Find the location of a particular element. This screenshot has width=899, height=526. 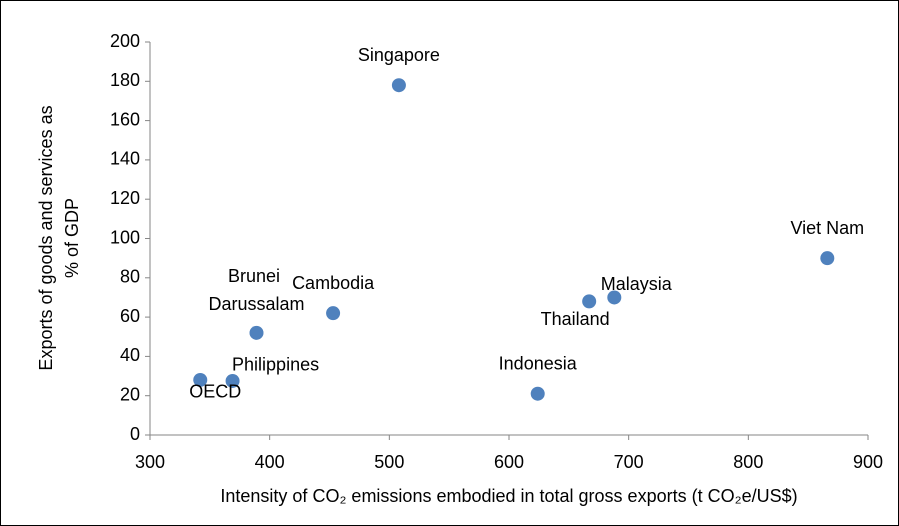

x-tick-label: 900 is located at coordinates (868, 462).